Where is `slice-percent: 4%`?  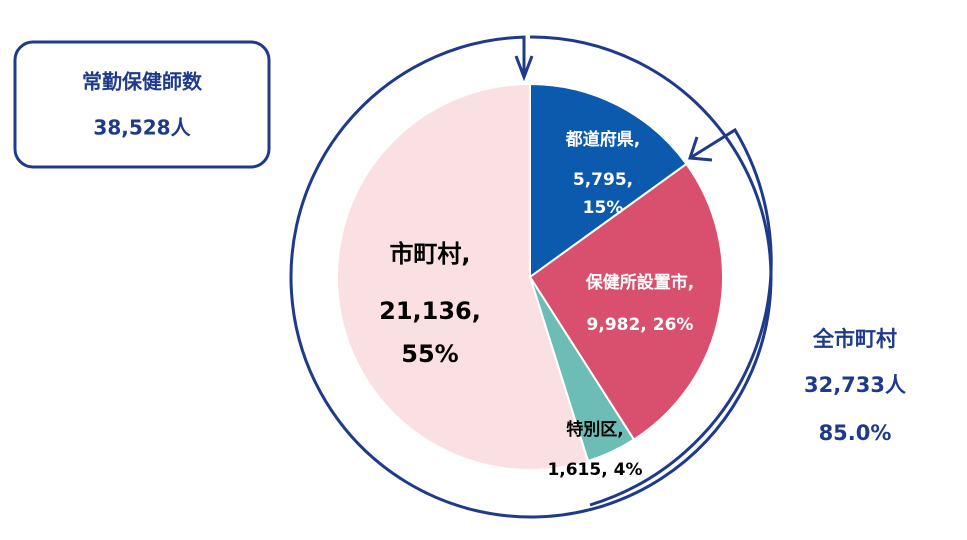
slice-percent: 4% is located at coordinates (628, 470).